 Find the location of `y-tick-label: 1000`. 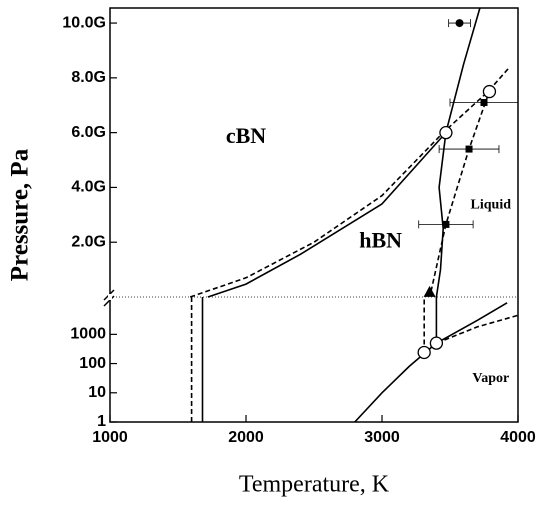

y-tick-label: 1000 is located at coordinates (88, 334).